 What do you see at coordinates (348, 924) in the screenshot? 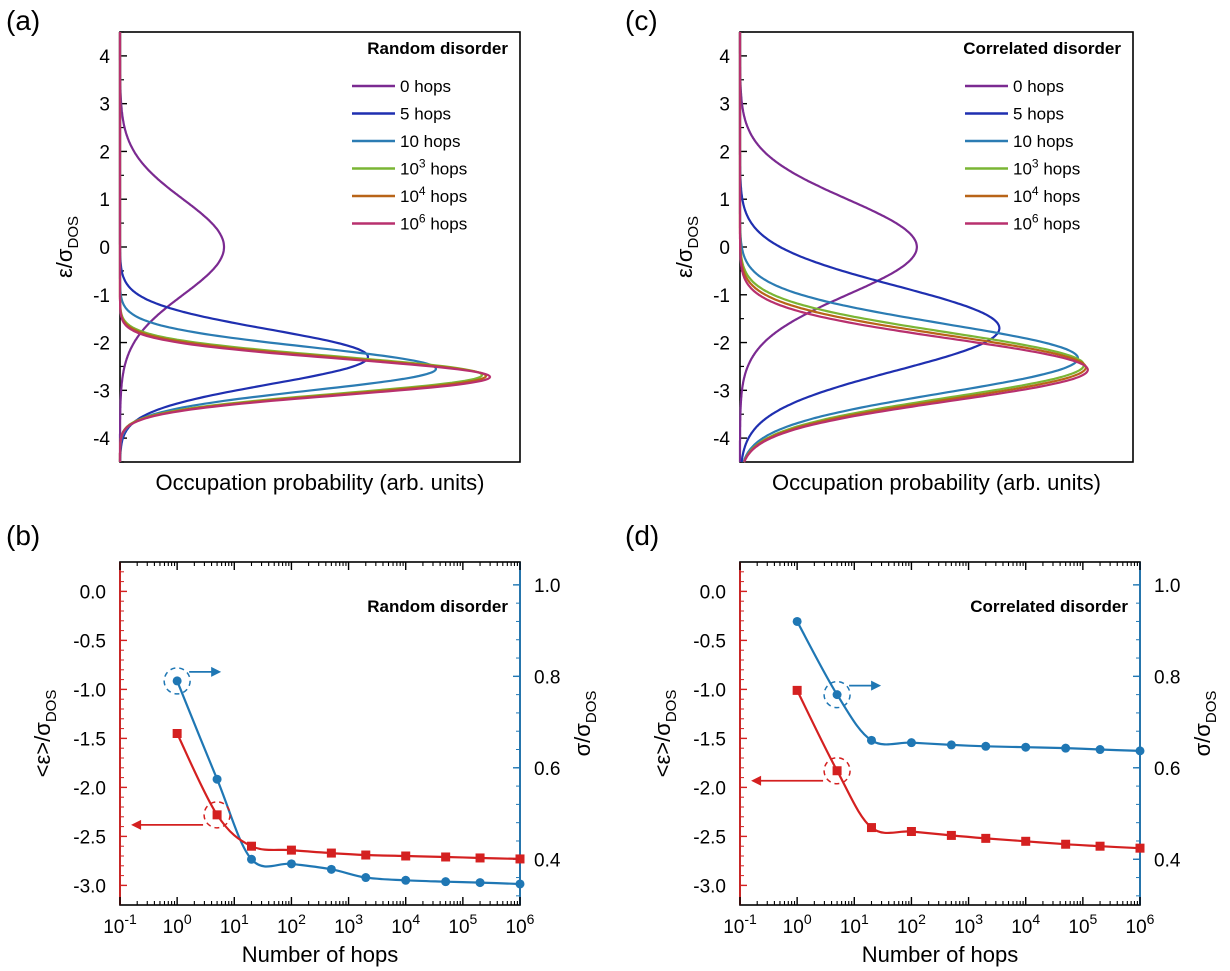
I see `x-tick-label: 10³` at bounding box center [348, 924].